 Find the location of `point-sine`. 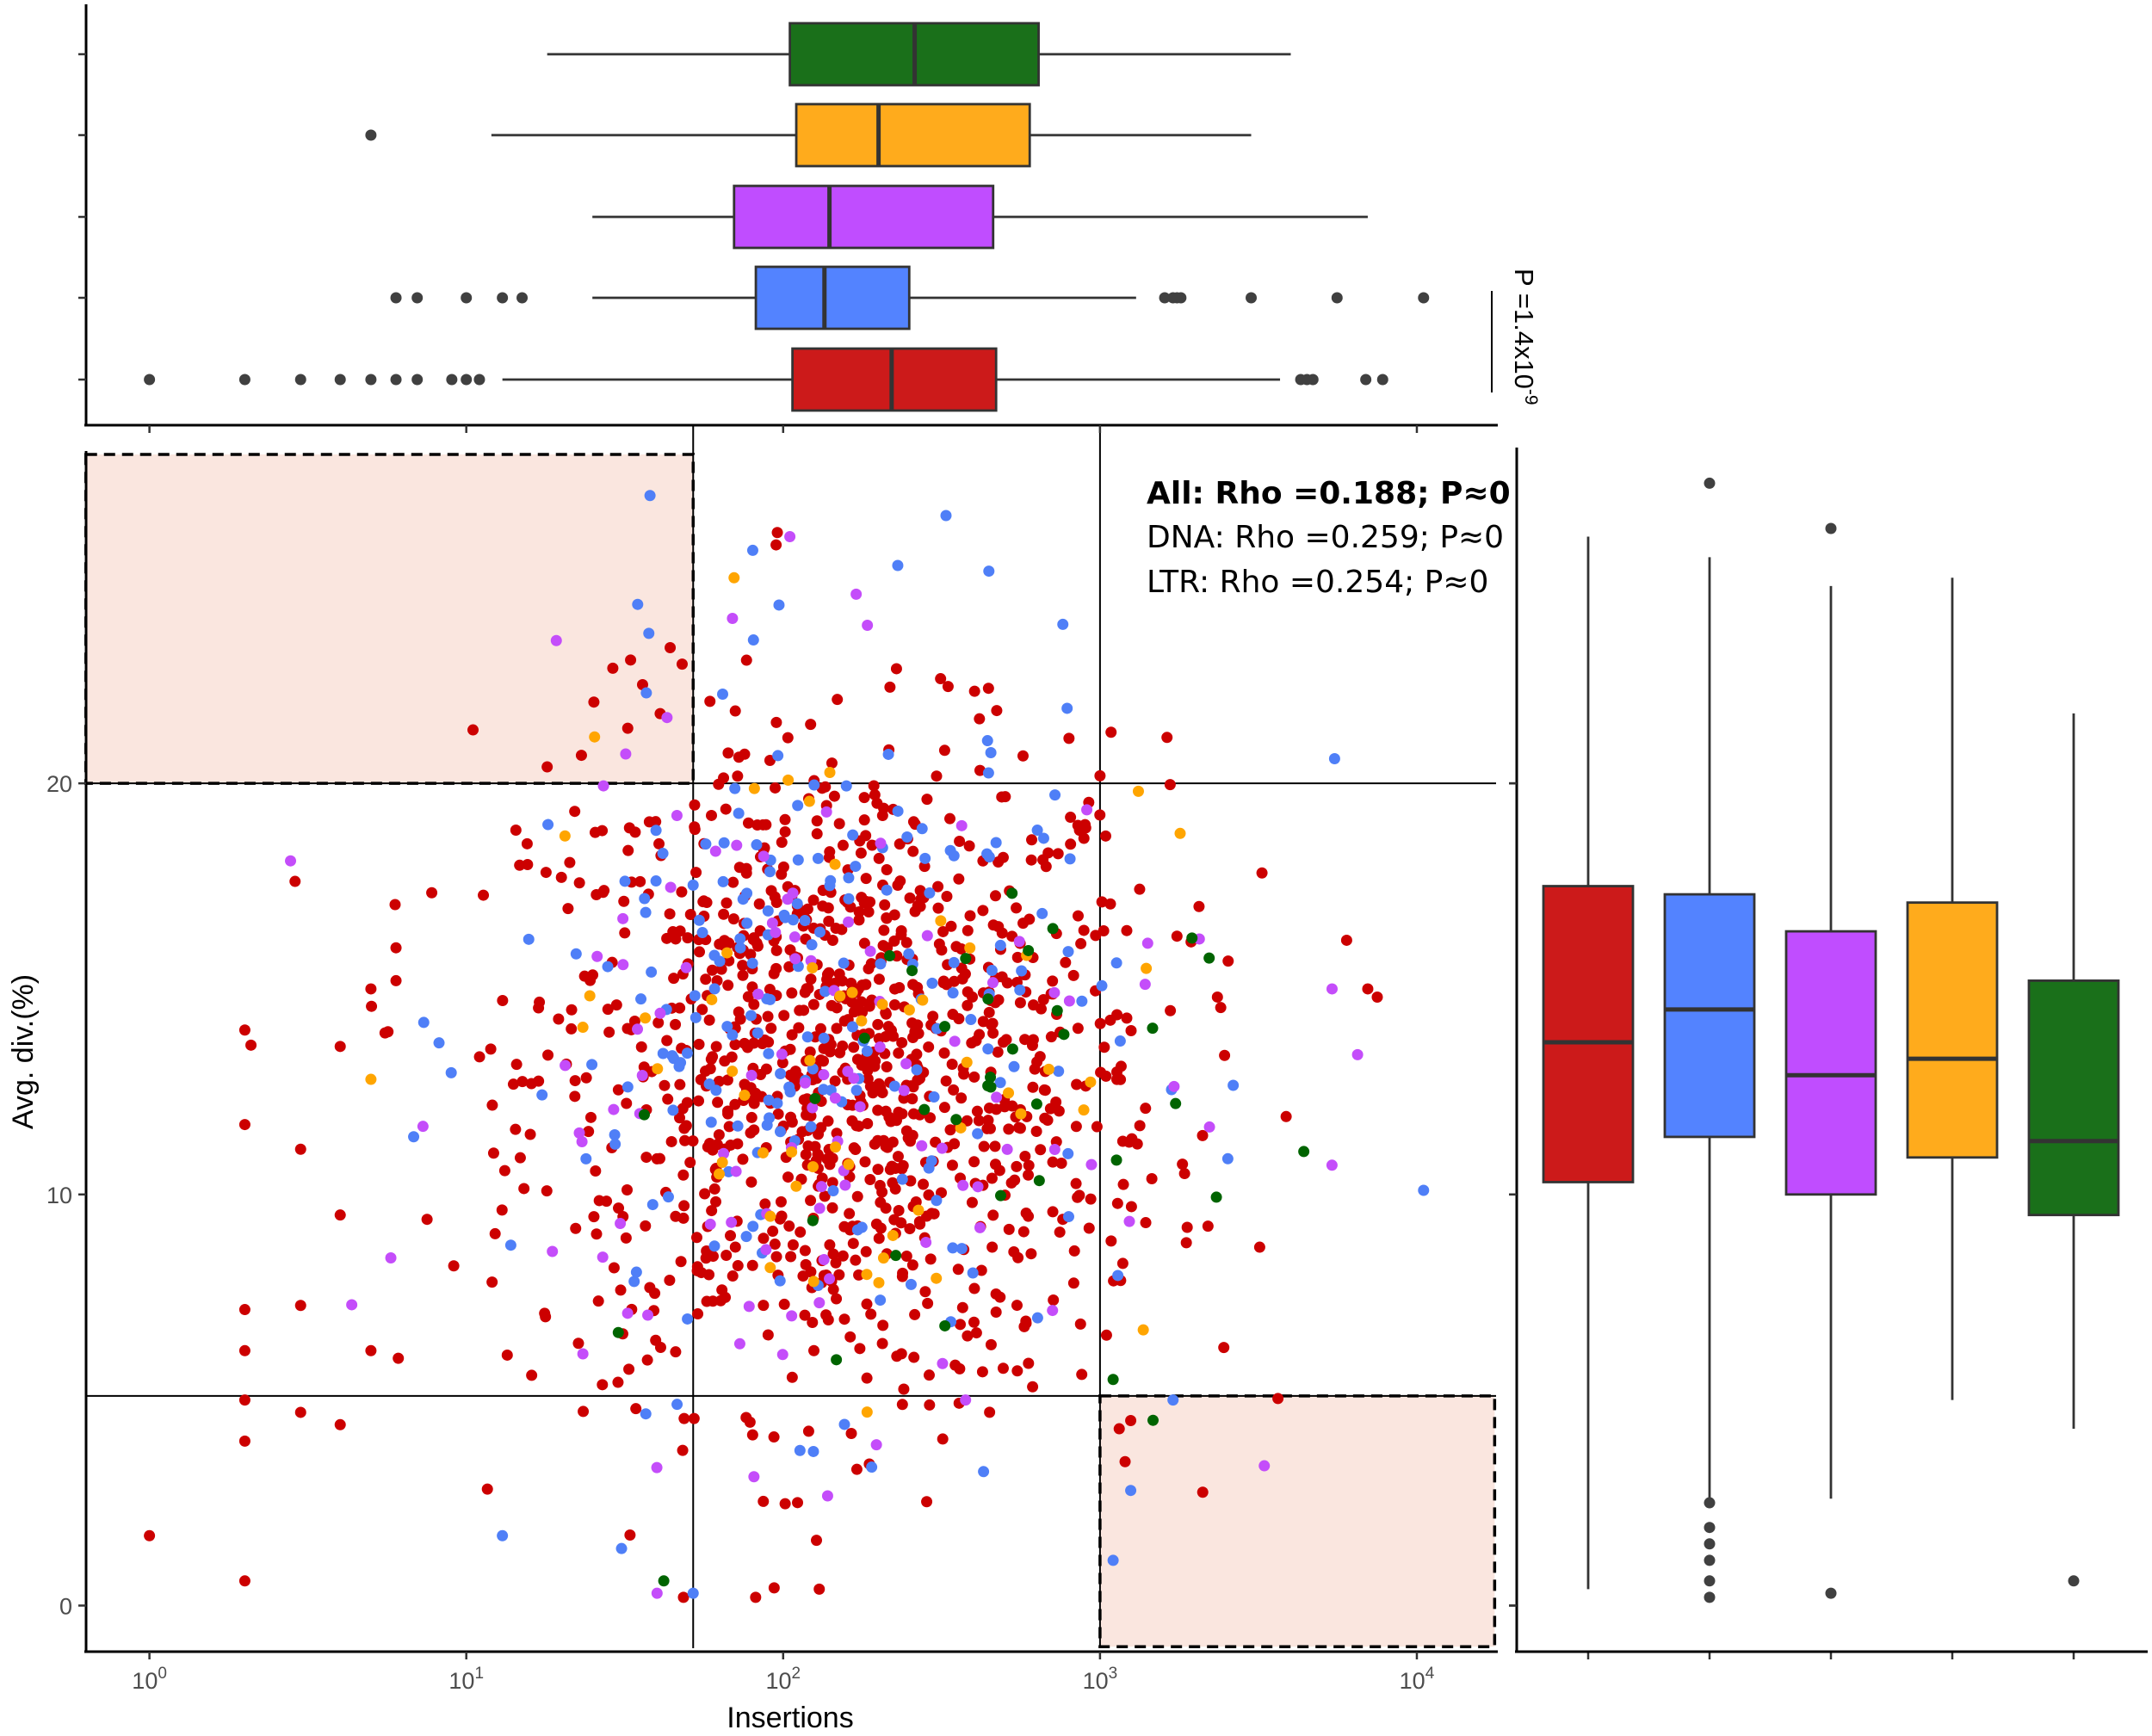

point-sine is located at coordinates (966, 959).